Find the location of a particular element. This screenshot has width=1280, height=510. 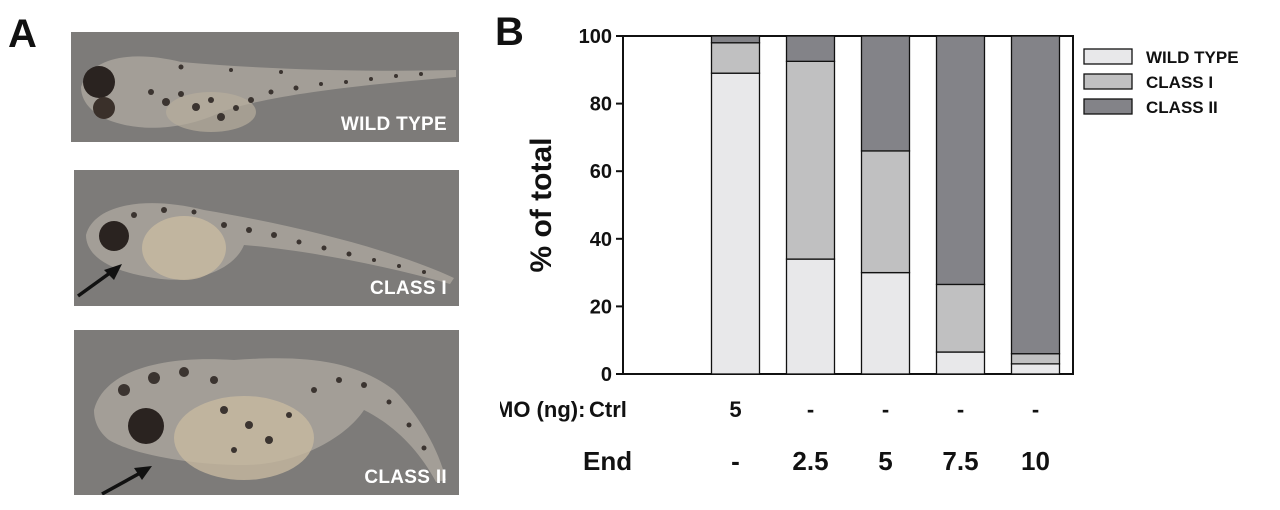

y-tick-label-20: 20 is located at coordinates (601, 307).